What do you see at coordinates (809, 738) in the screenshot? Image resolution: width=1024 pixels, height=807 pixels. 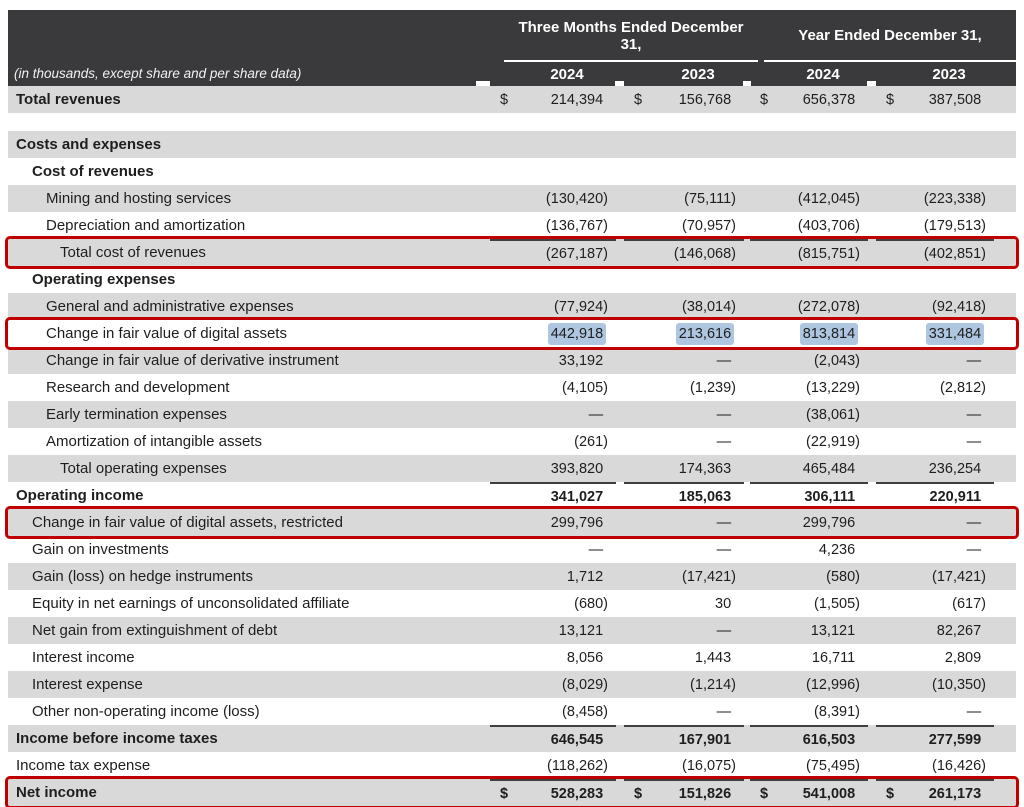 I see `value-cell: 616,503)` at bounding box center [809, 738].